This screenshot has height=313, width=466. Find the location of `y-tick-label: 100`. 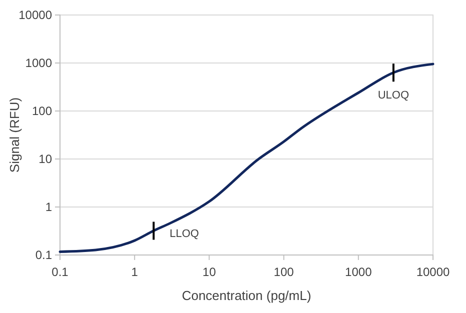

y-tick-label: 100 is located at coordinates (42, 111).